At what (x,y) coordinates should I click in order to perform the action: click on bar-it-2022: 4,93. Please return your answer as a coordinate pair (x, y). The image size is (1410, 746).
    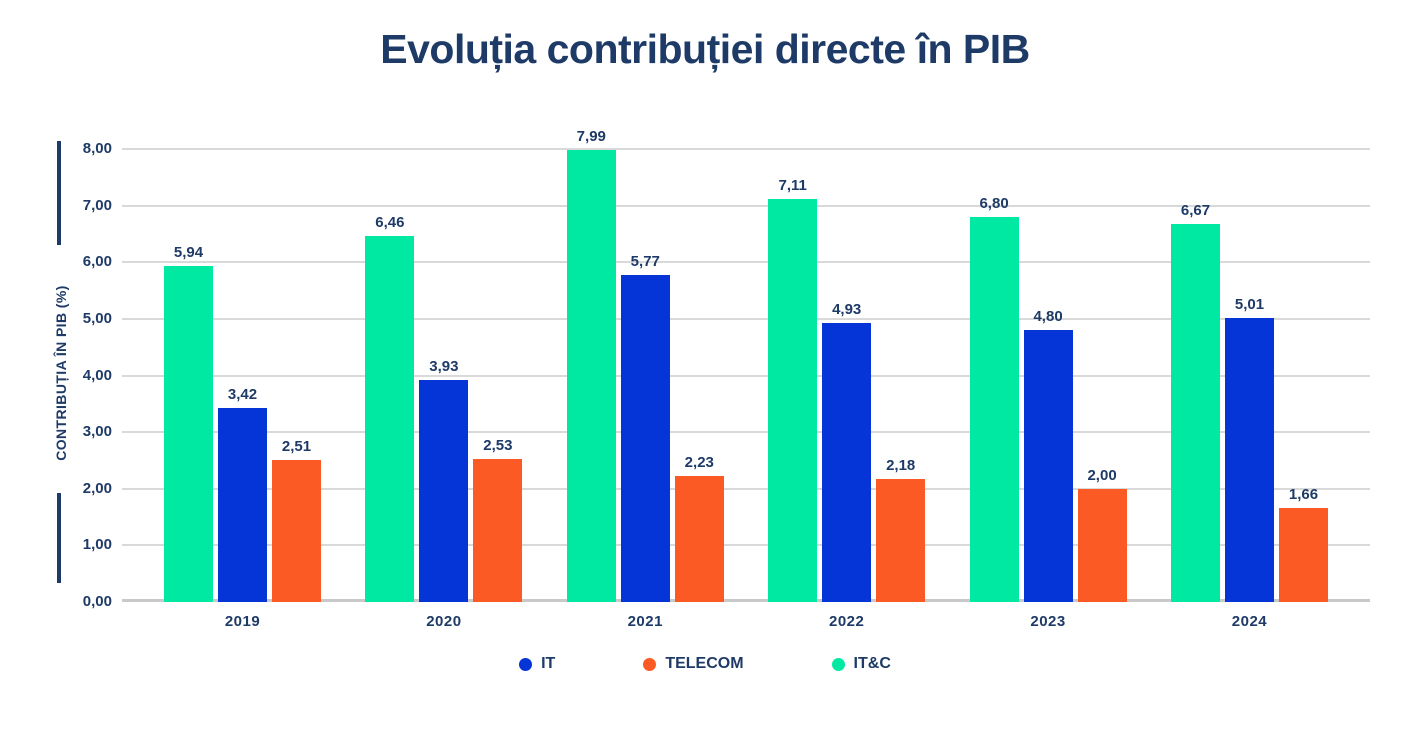
    Looking at the image, I should click on (847, 451).